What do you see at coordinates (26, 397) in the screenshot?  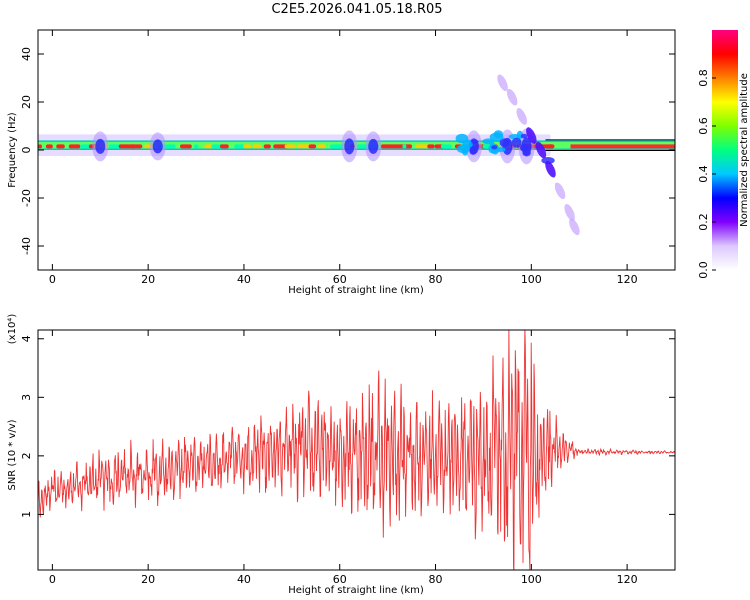 I see `snr-ytick-label: 3` at bounding box center [26, 397].